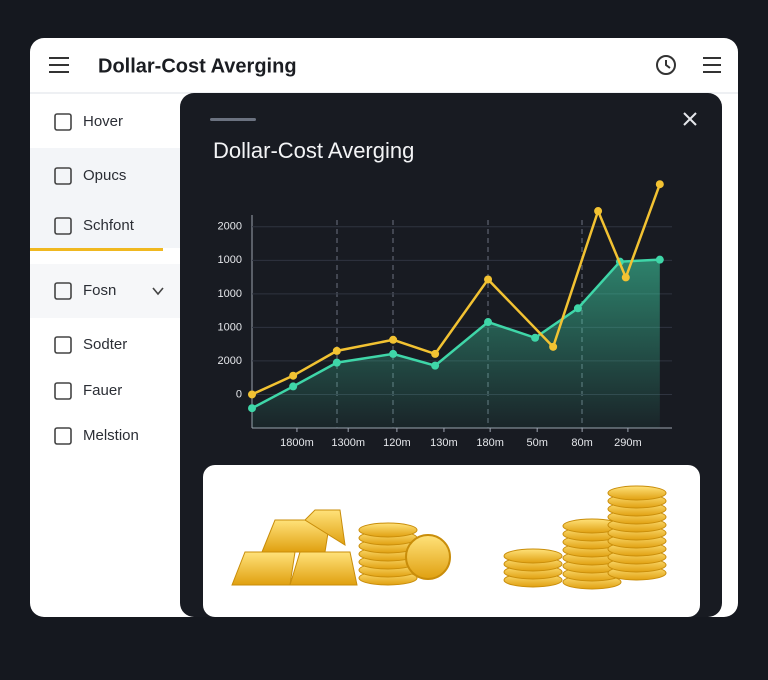  Describe the element at coordinates (239, 394) in the screenshot. I see `y-tick-label: 0` at that location.